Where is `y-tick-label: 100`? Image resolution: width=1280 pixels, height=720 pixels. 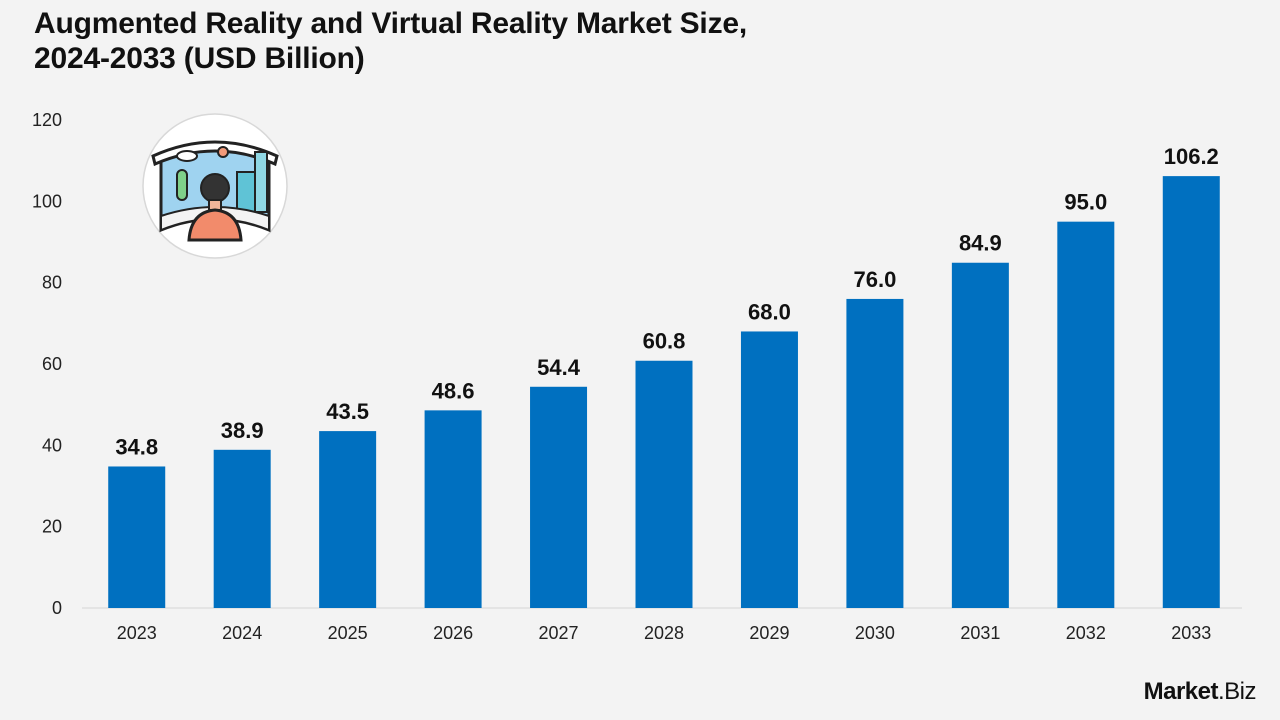 y-tick-label: 100 is located at coordinates (47, 201).